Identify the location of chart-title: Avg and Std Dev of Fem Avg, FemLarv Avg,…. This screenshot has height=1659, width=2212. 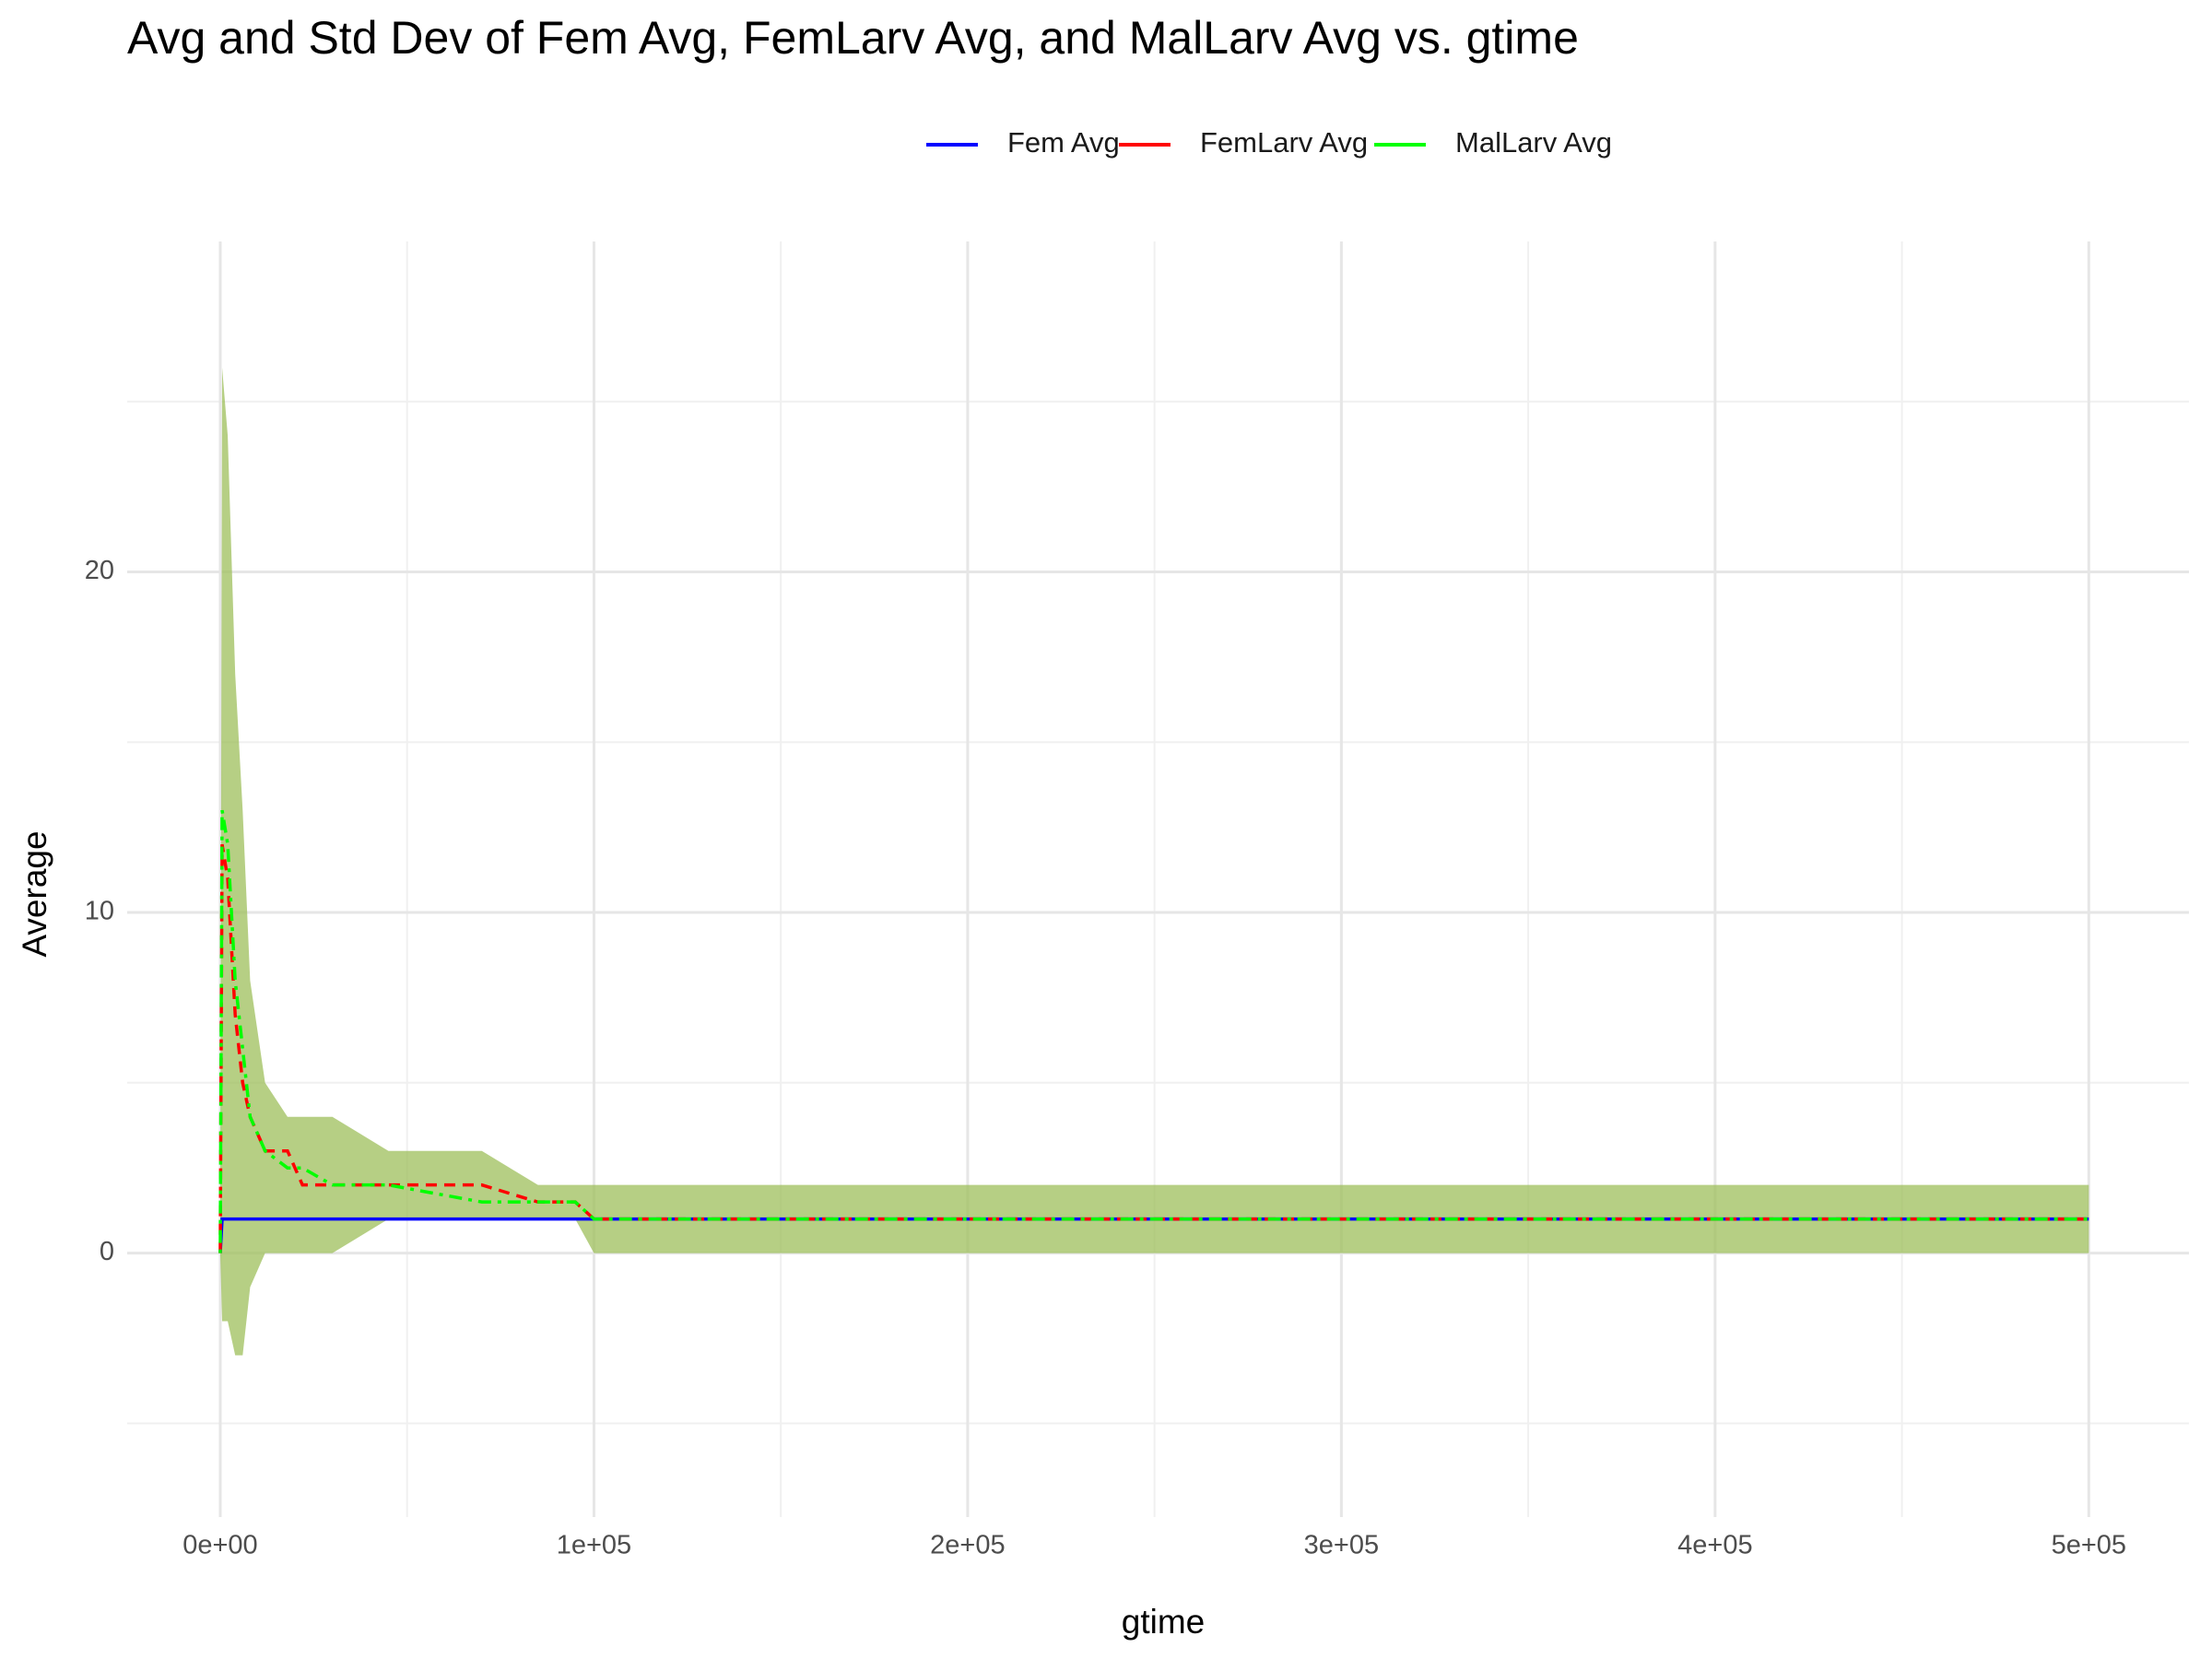
(853, 38).